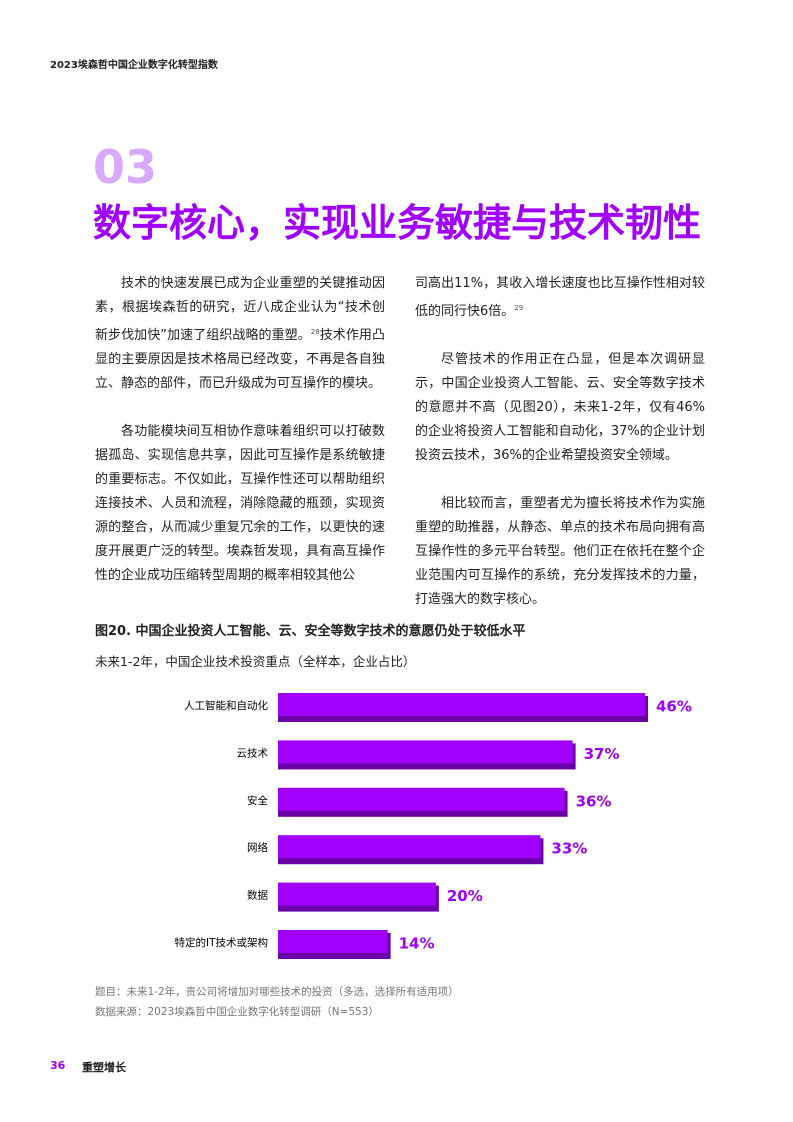  What do you see at coordinates (257, 847) in the screenshot?
I see `category-label: 网络` at bounding box center [257, 847].